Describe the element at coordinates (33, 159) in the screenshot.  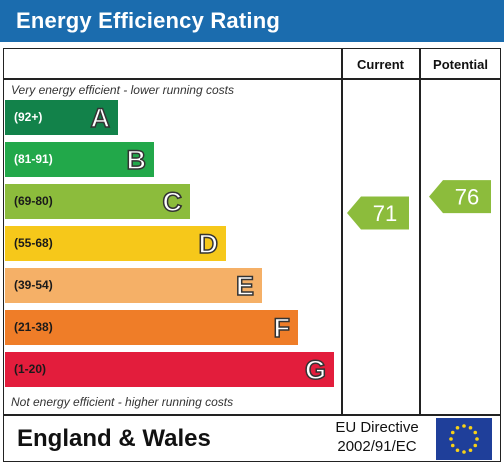
I see `band-range-label: (81-91)` at that location.